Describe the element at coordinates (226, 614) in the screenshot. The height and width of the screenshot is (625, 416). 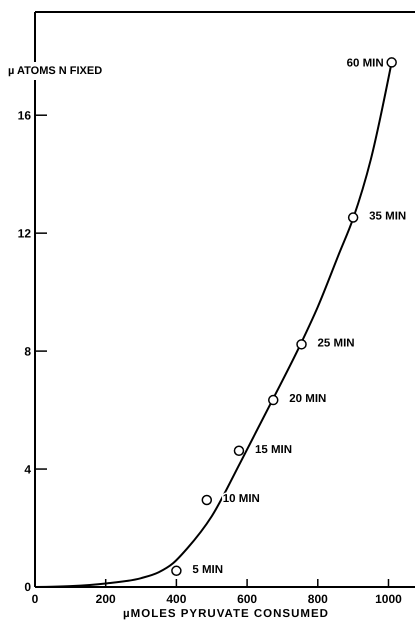
I see `x-axis-title: µMOLES PYRUVATE CONSUMED` at that location.